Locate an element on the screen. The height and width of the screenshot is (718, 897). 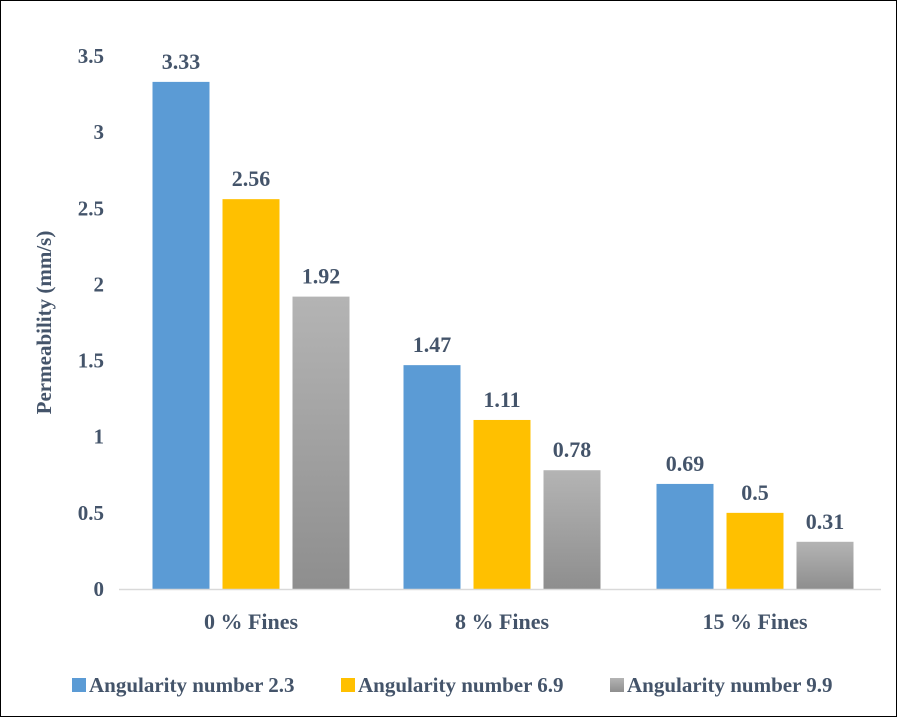
y-tick-label: 3.5 is located at coordinates (91, 56).